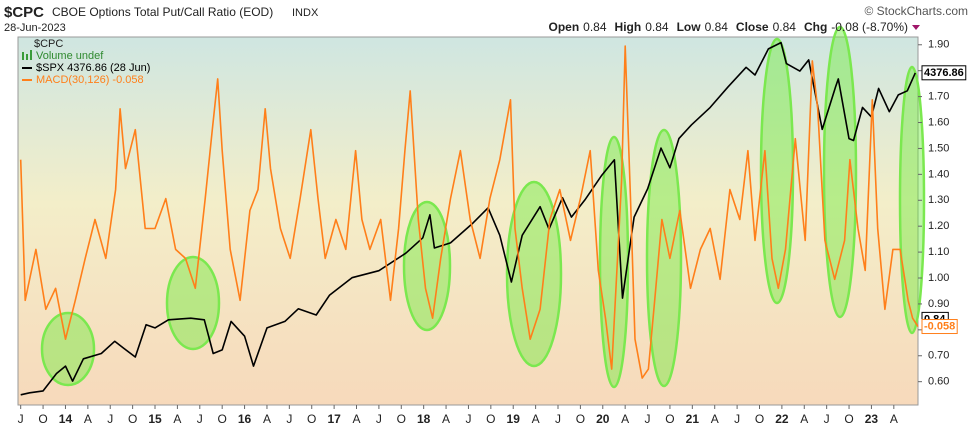 This screenshot has width=973, height=431. What do you see at coordinates (938, 122) in the screenshot?
I see `y-tick-label: 1.60` at bounding box center [938, 122].